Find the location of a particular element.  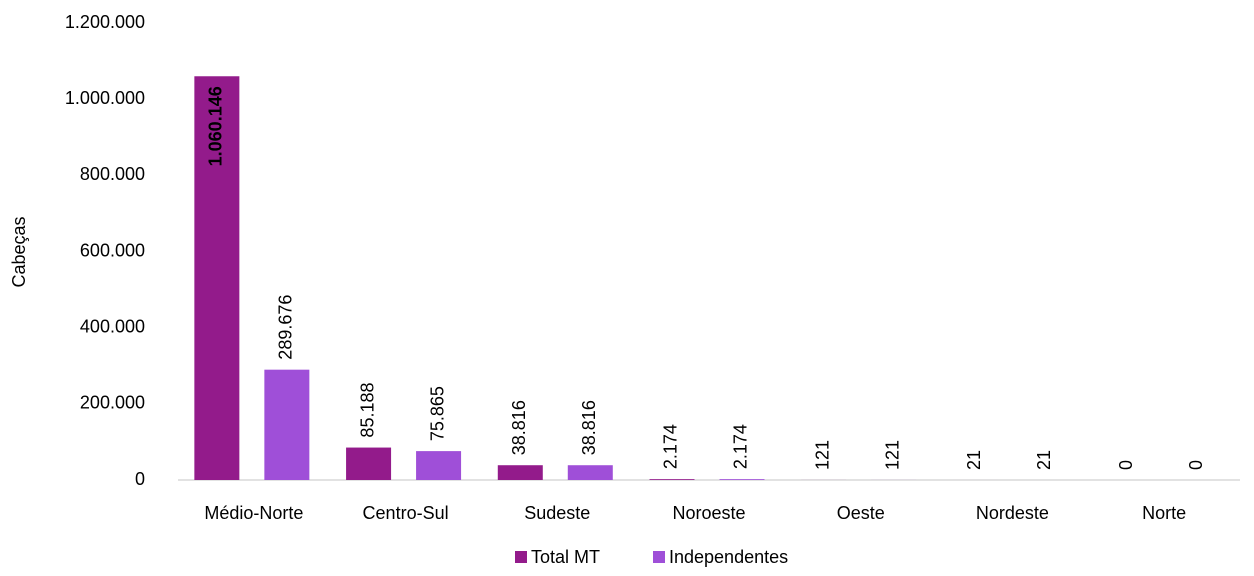

y-axis-title: Cabeças is located at coordinates (19, 251).